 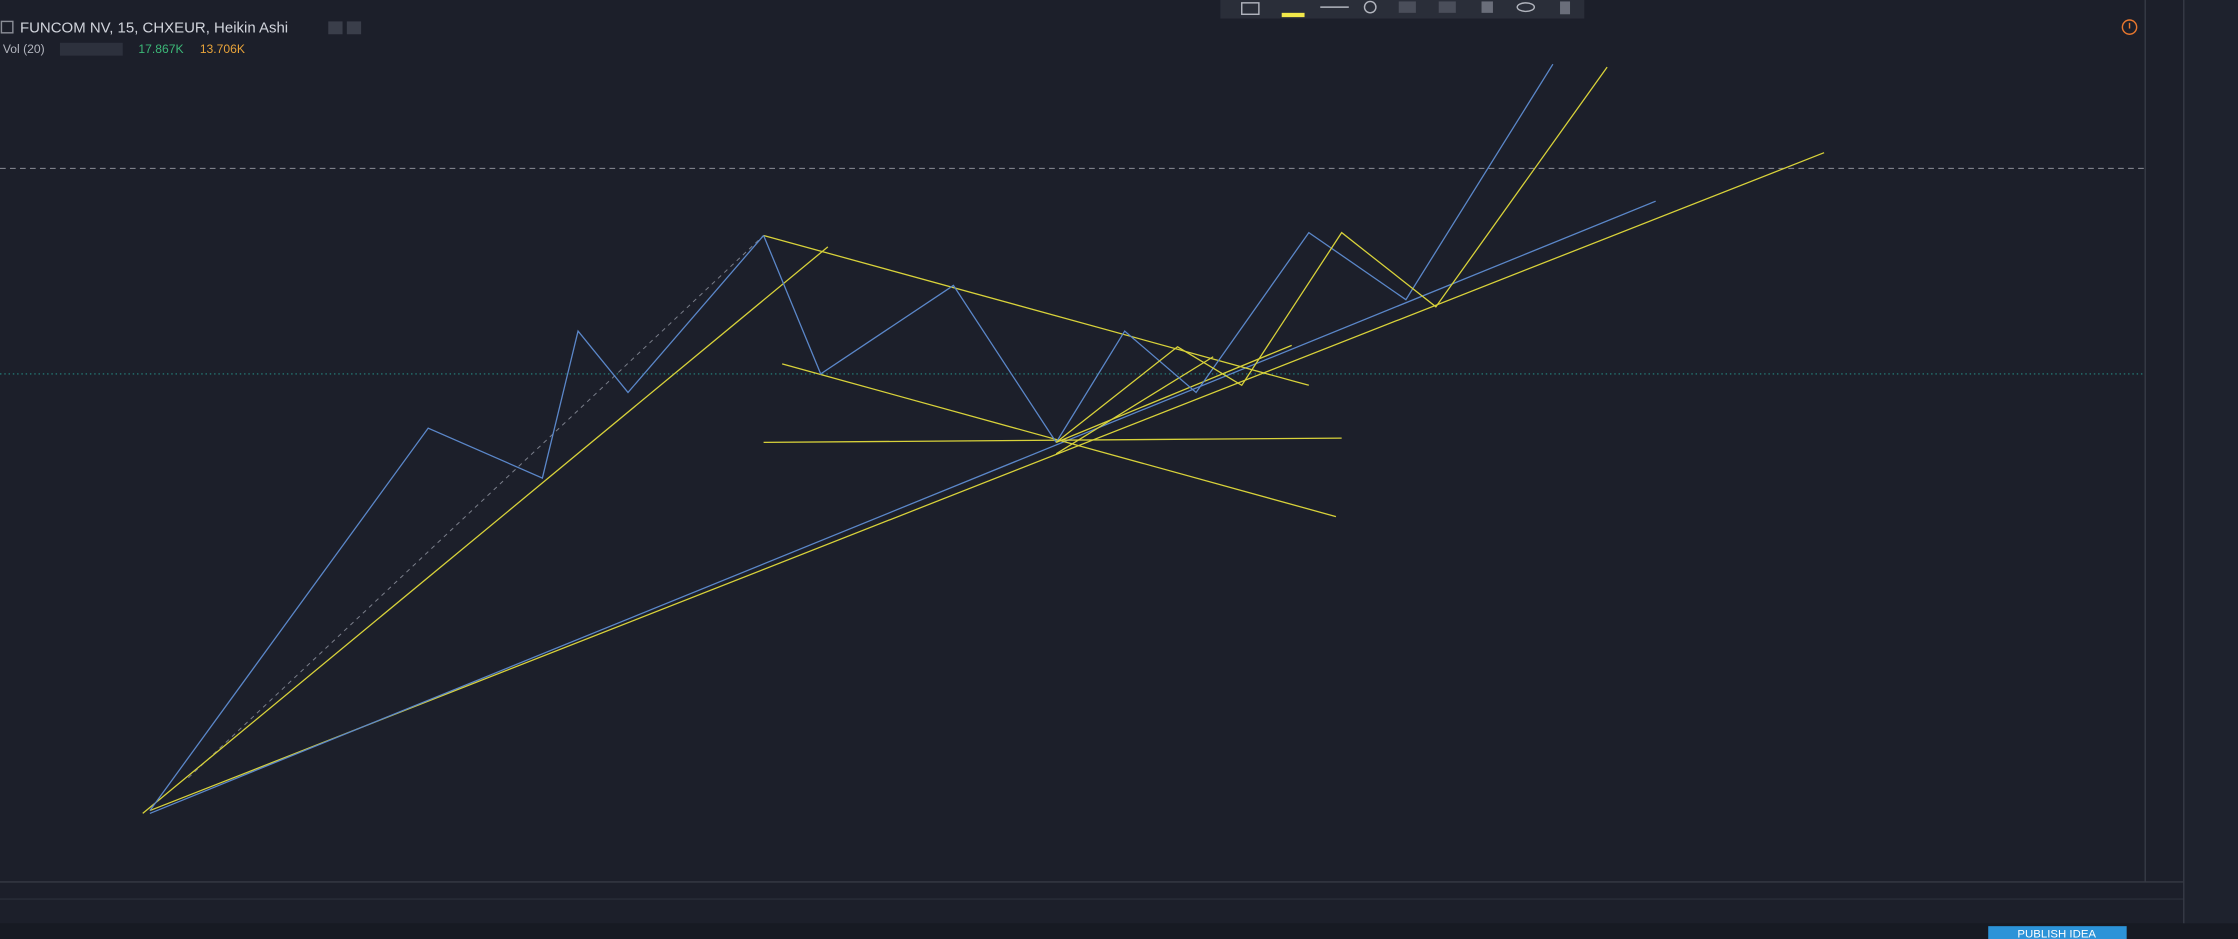 What do you see at coordinates (1293, 15) in the screenshot?
I see `tool-color` at bounding box center [1293, 15].